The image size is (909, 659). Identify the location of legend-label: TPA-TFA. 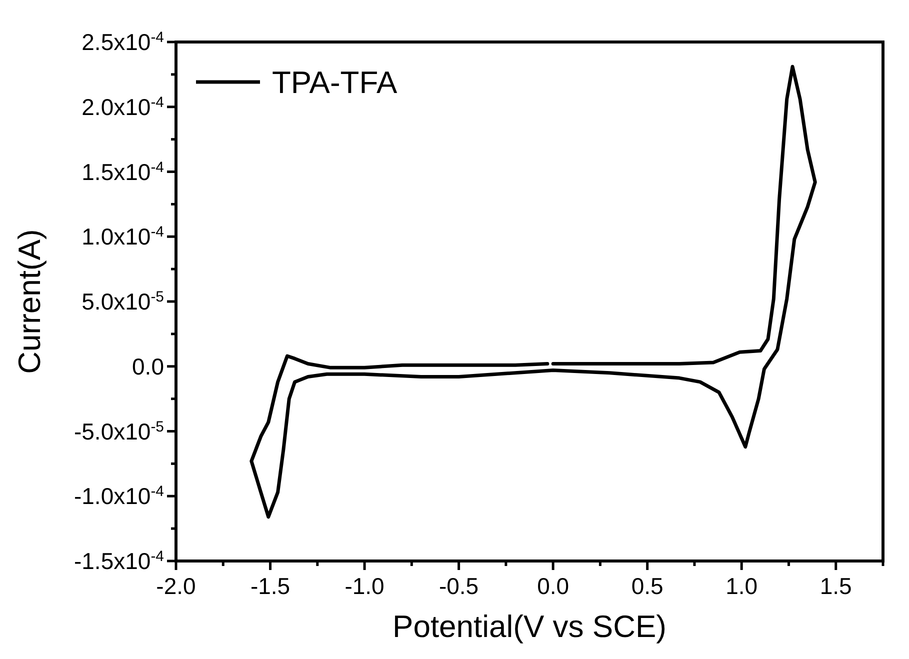
(335, 82).